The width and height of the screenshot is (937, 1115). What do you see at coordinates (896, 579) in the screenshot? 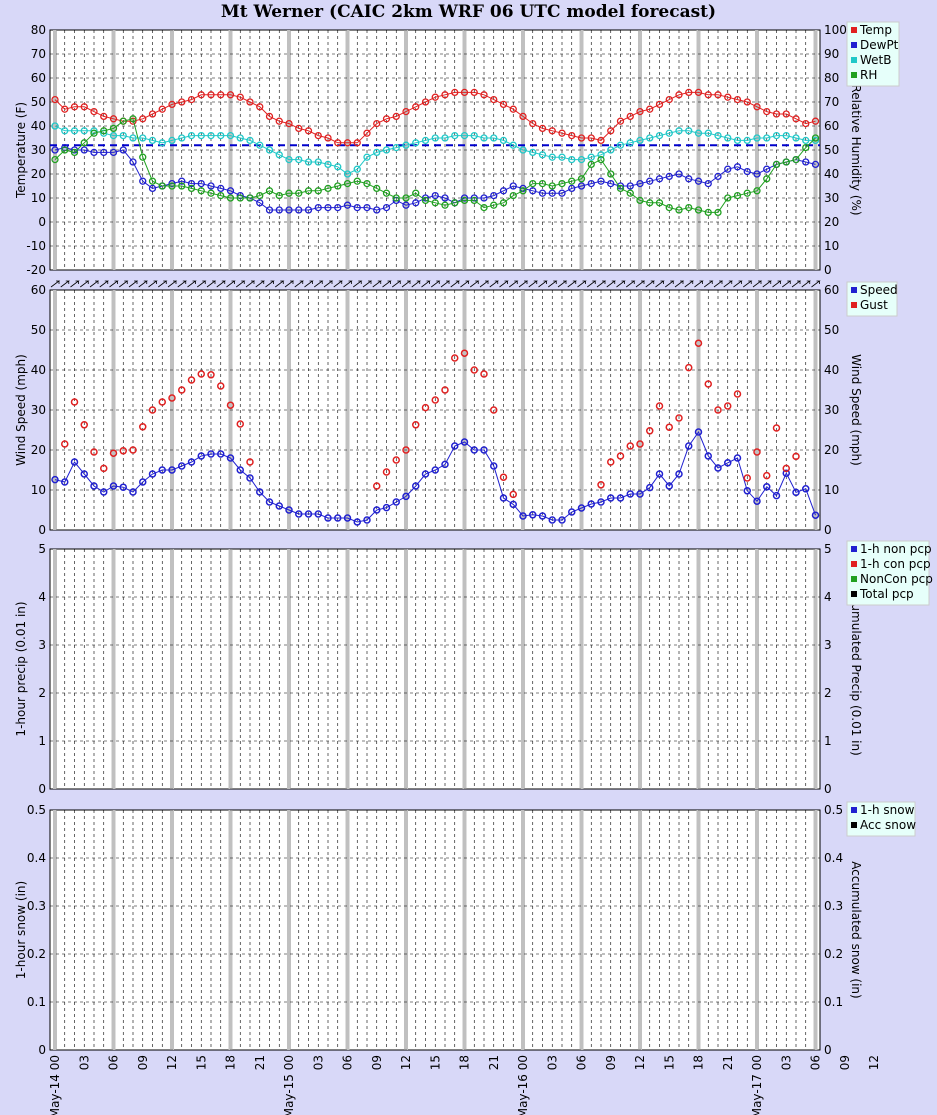
I see `legend-label: NonCon pcp` at bounding box center [896, 579].